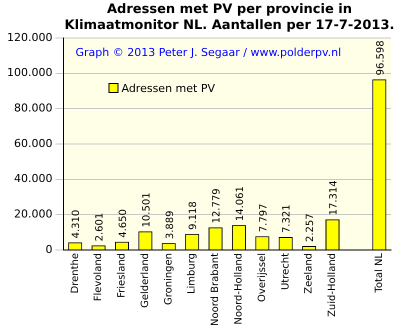 The image size is (399, 329). I want to click on data-label: 4.310, so click(76, 224).